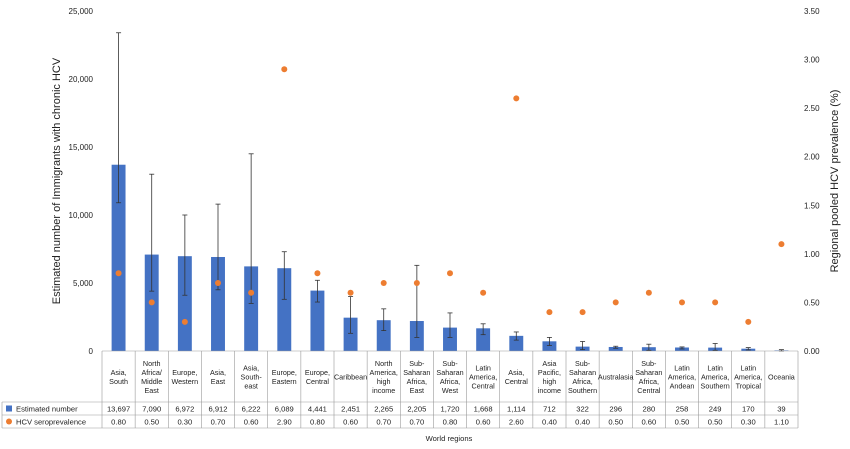 The image size is (850, 449). I want to click on category-label: Europe, Western, so click(185, 377).